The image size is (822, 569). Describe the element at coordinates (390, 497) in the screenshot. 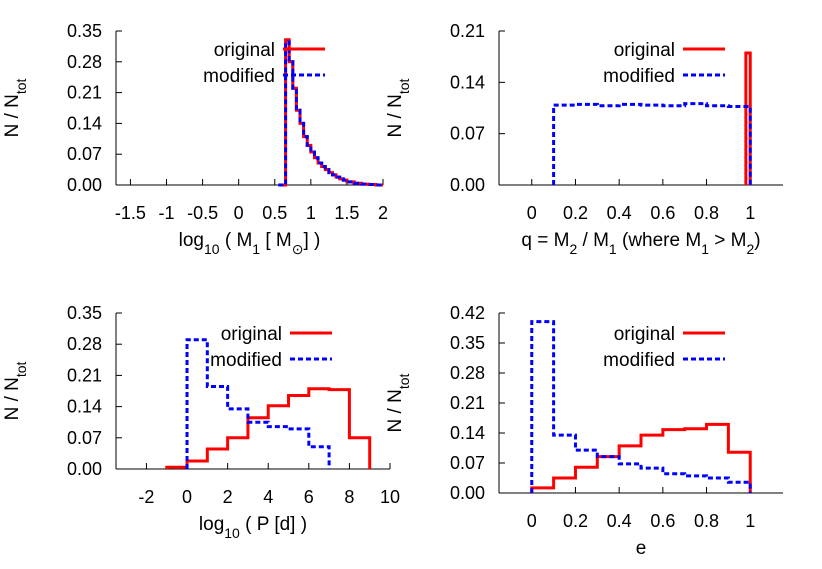

I see `x-tick-label: 10` at that location.